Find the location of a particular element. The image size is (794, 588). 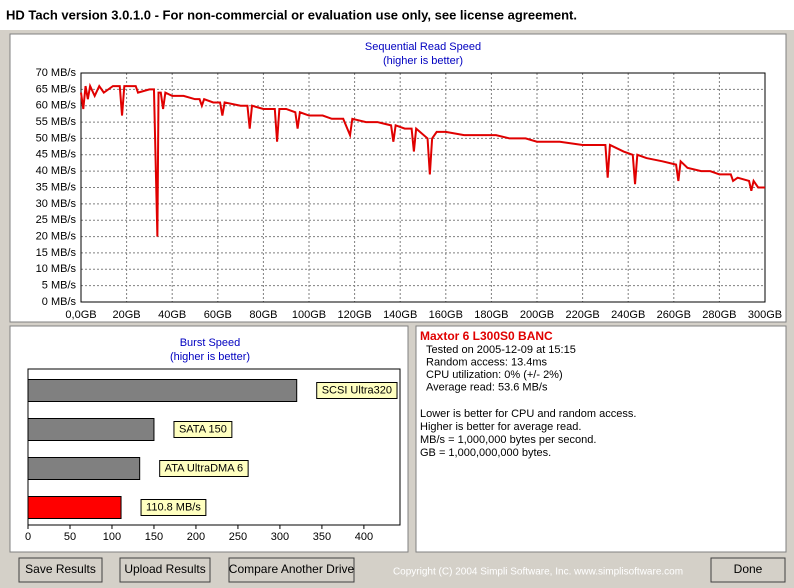

x-tick-label: 240GB is located at coordinates (628, 315).